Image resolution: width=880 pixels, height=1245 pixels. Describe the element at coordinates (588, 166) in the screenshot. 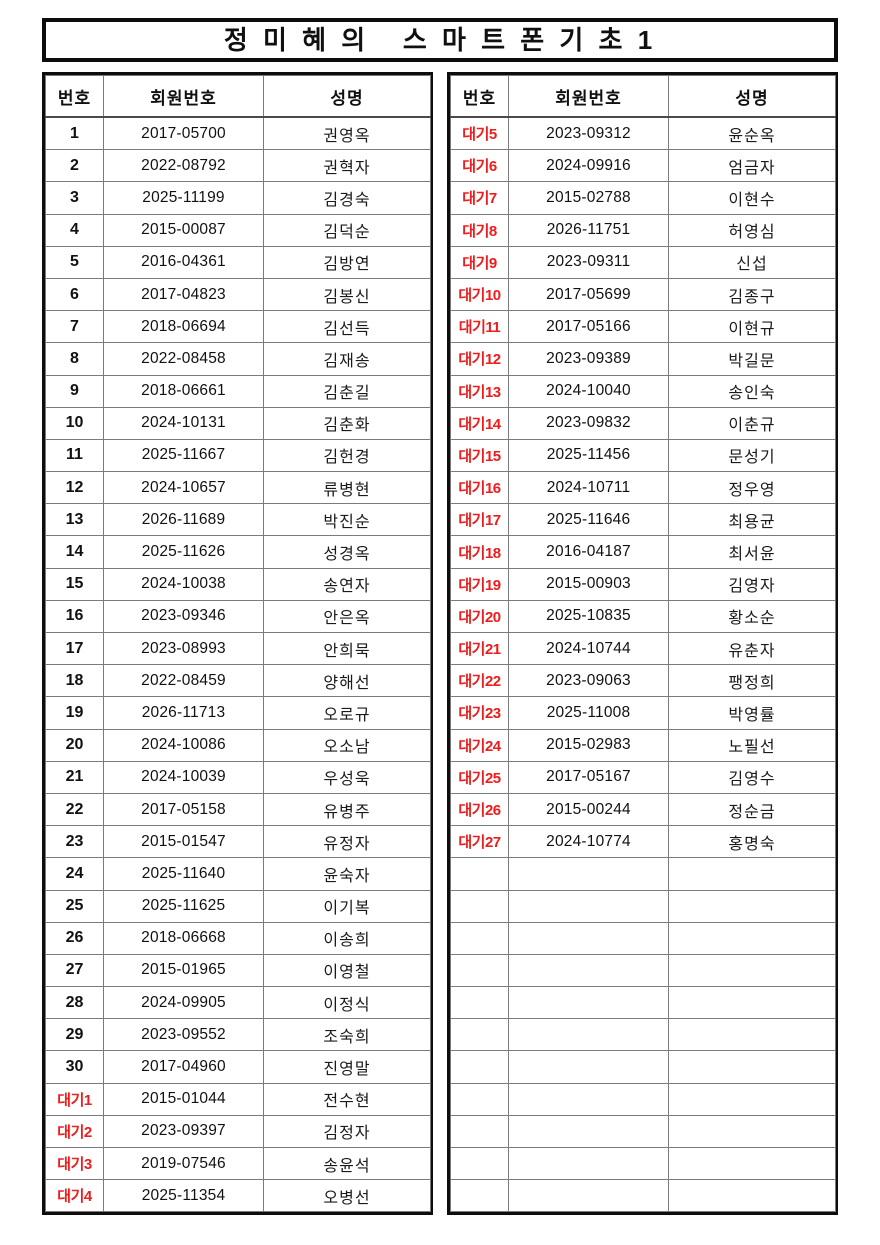

I see `cell-member-number: 2024-09916` at that location.